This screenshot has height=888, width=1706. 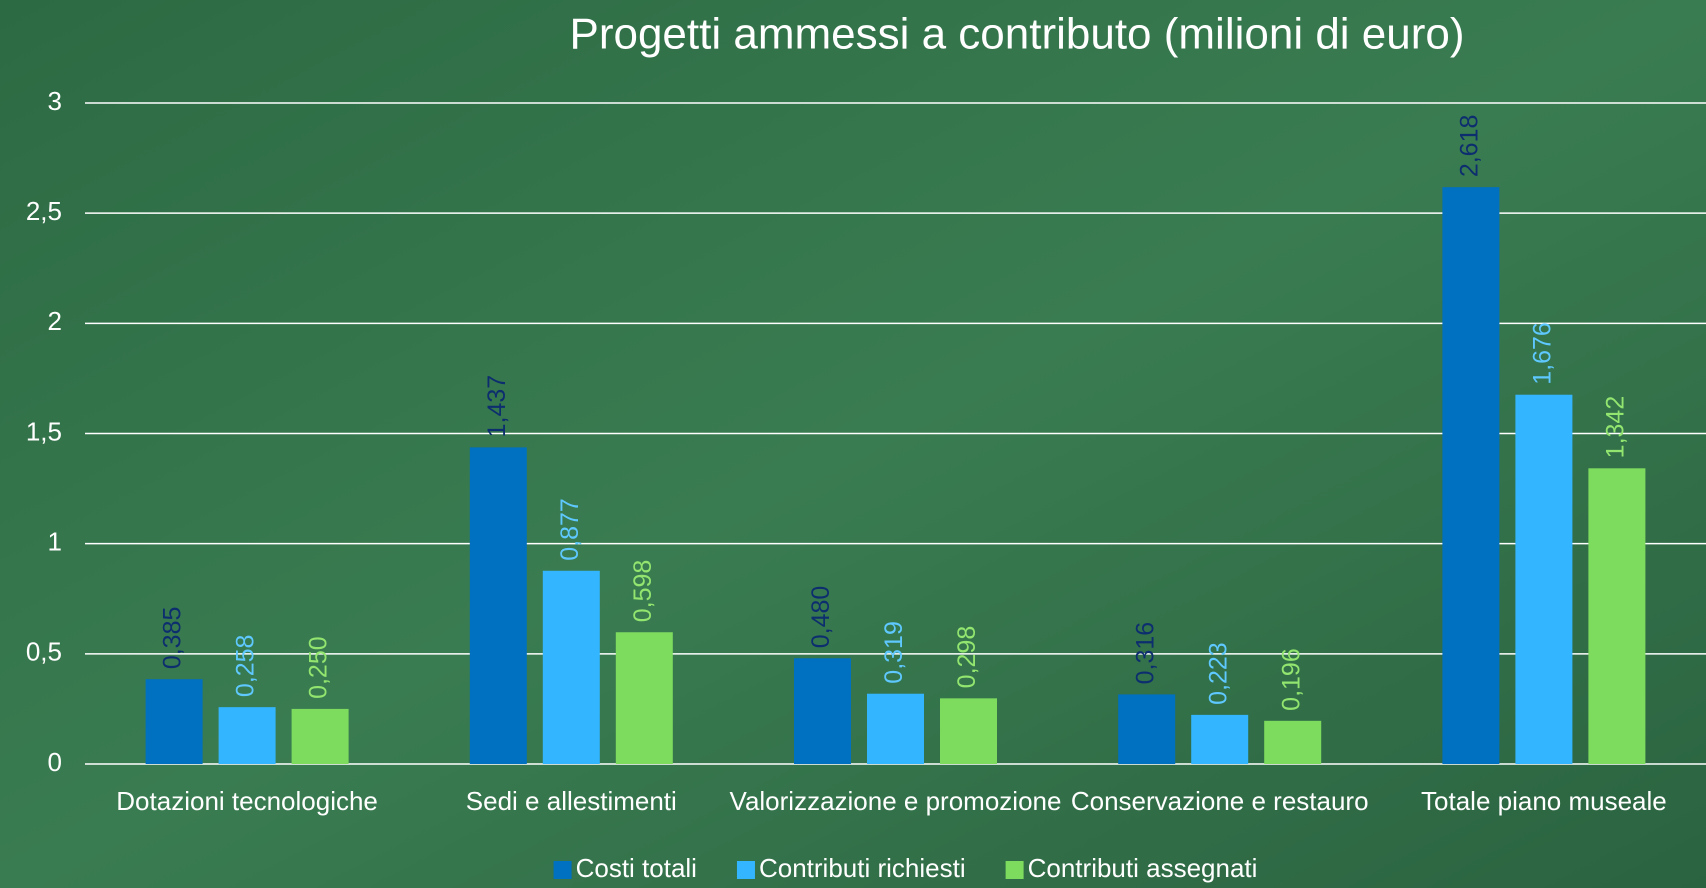 I want to click on y-tick-label: 2,5, so click(x=44, y=211).